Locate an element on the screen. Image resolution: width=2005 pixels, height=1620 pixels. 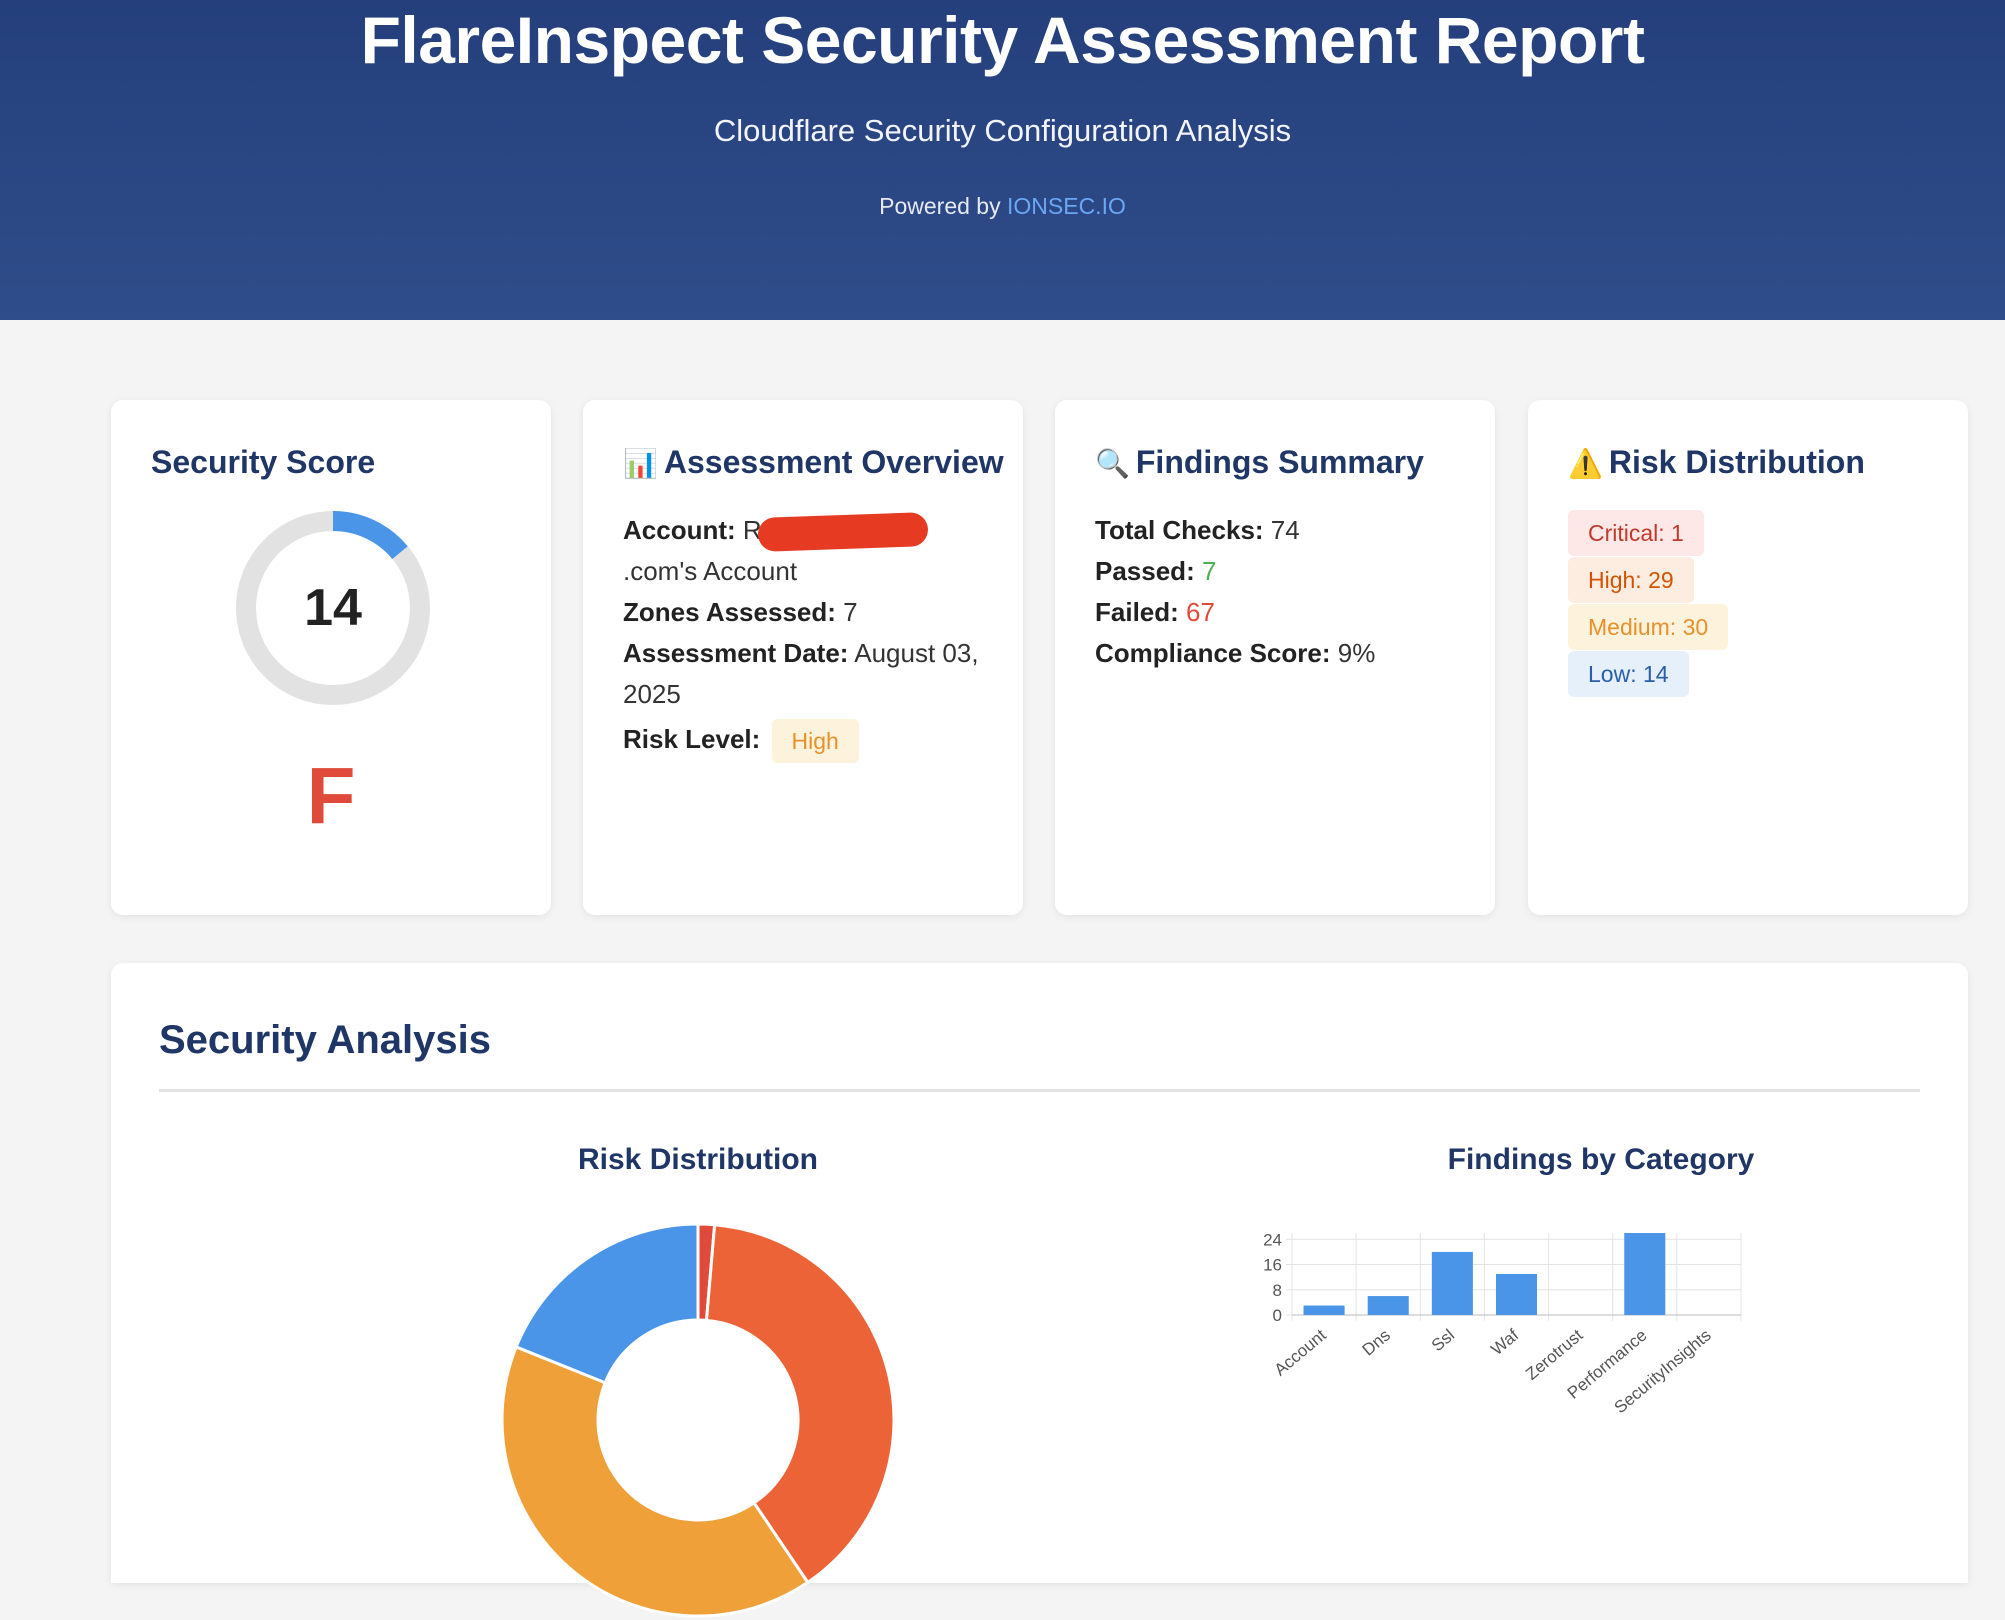
security-score-value: 14 is located at coordinates (333, 608).